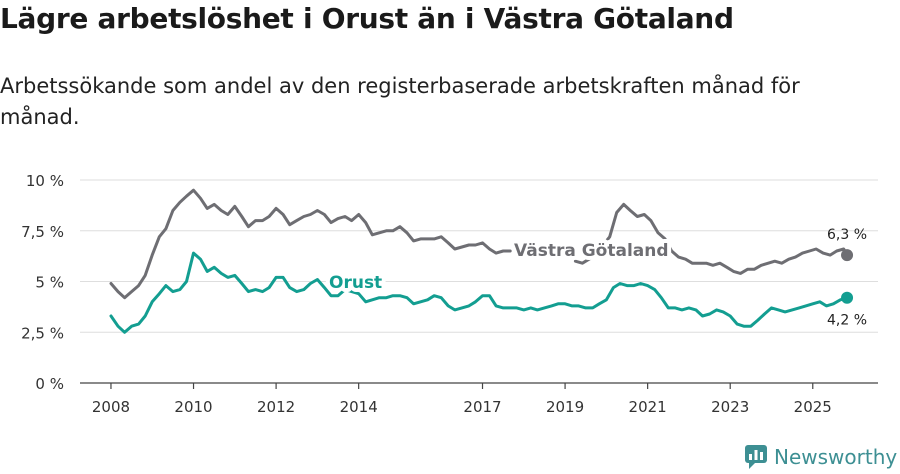 This screenshot has height=474, width=900. What do you see at coordinates (847, 297) in the screenshot?
I see `end-point-orust` at bounding box center [847, 297].